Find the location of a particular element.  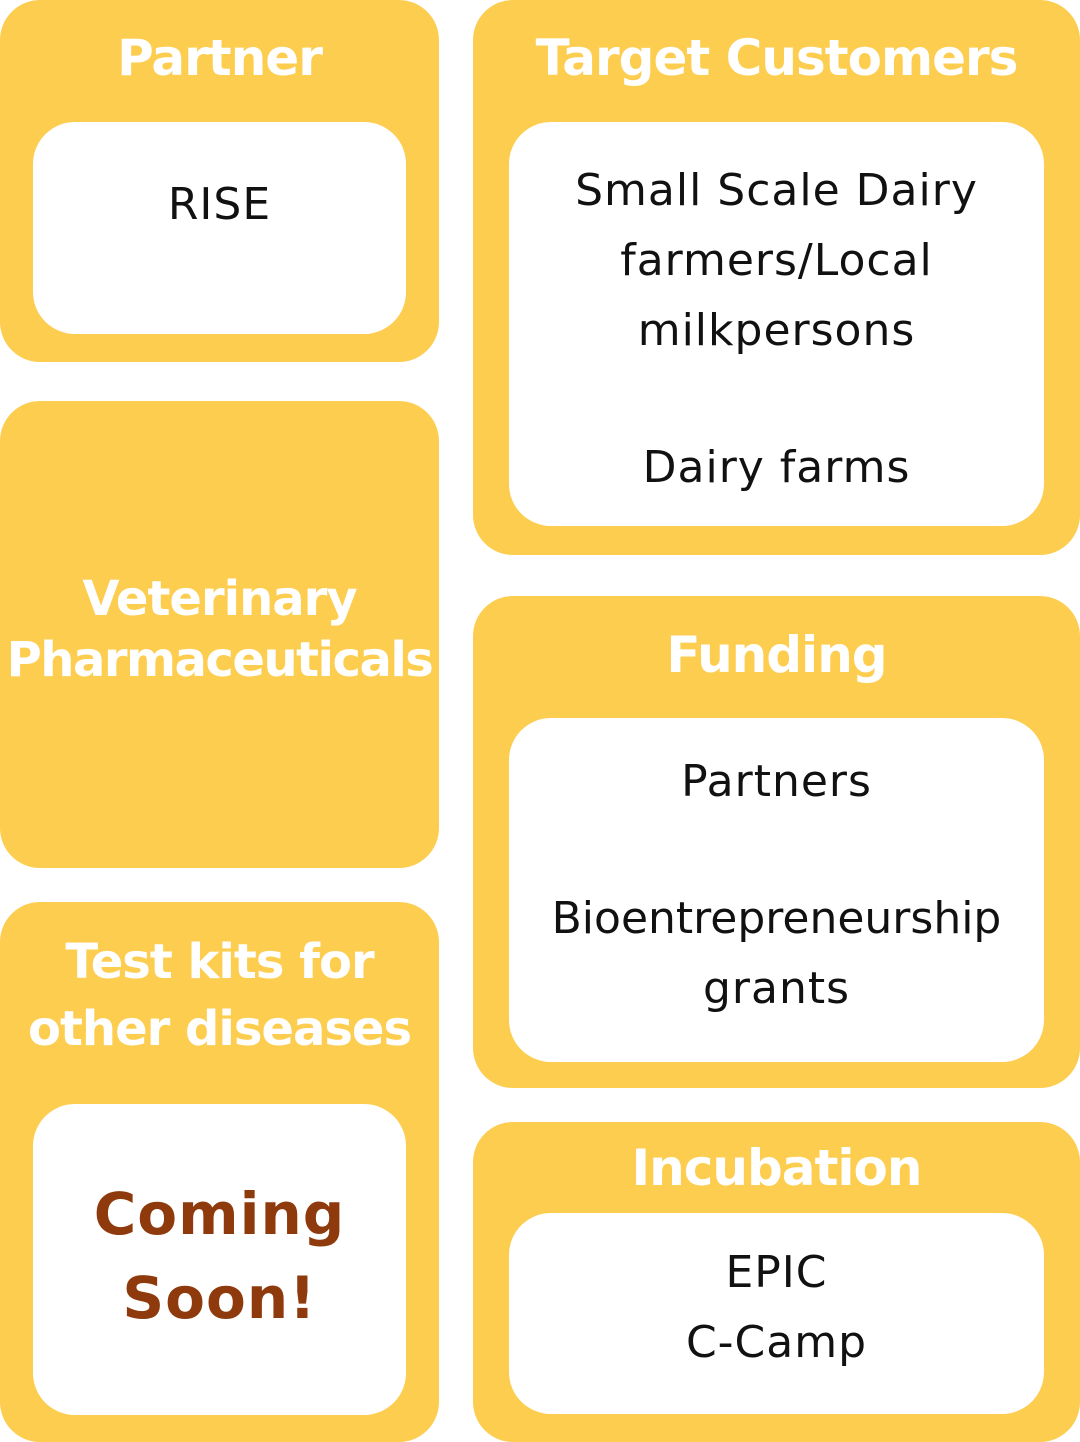

funding-content-box: Partners Bioentrepreneurship grants is located at coordinates (776, 890).